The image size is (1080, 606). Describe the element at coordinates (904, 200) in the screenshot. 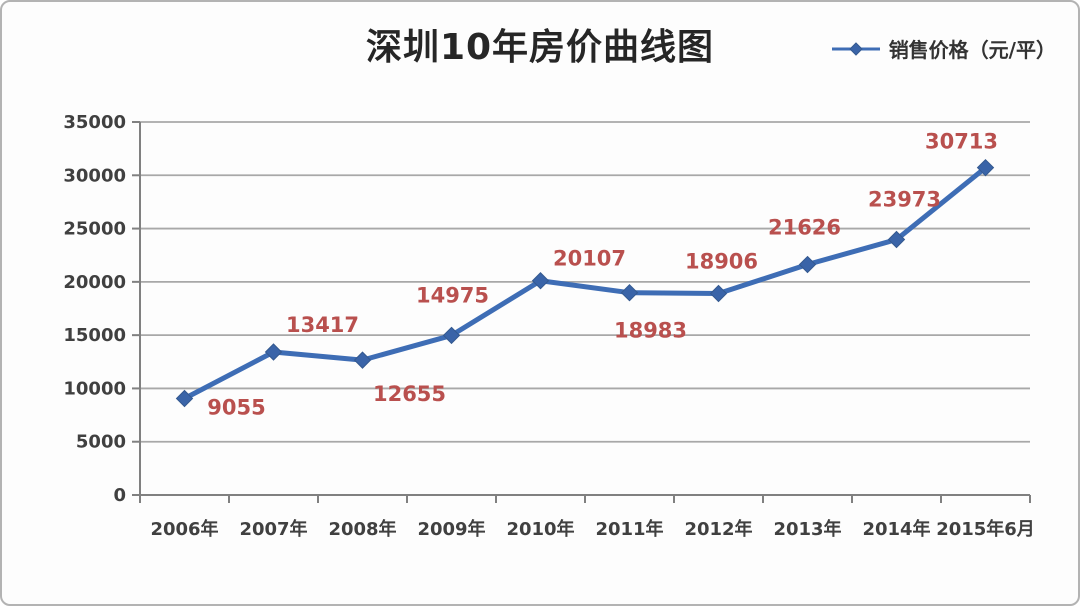

I see `data-point-label: 23973` at that location.